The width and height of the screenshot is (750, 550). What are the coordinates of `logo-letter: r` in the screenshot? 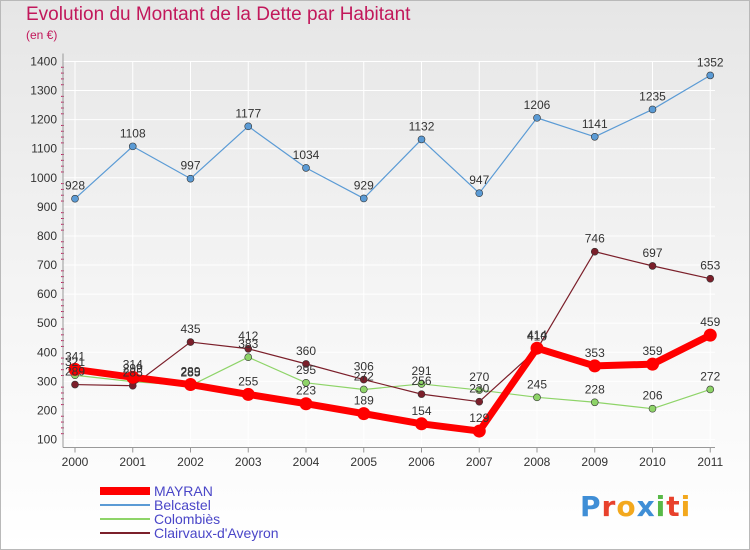 It's located at (609, 506).